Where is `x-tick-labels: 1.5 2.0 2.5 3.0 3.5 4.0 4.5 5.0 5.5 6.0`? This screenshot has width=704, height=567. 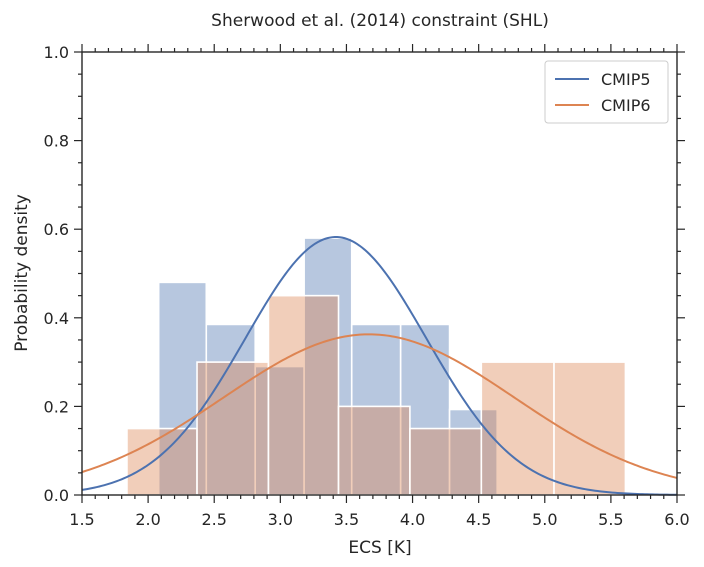 x-tick-labels: 1.5 2.0 2.5 3.0 3.5 4.0 4.5 5.0 5.5 6.0 is located at coordinates (379, 519).